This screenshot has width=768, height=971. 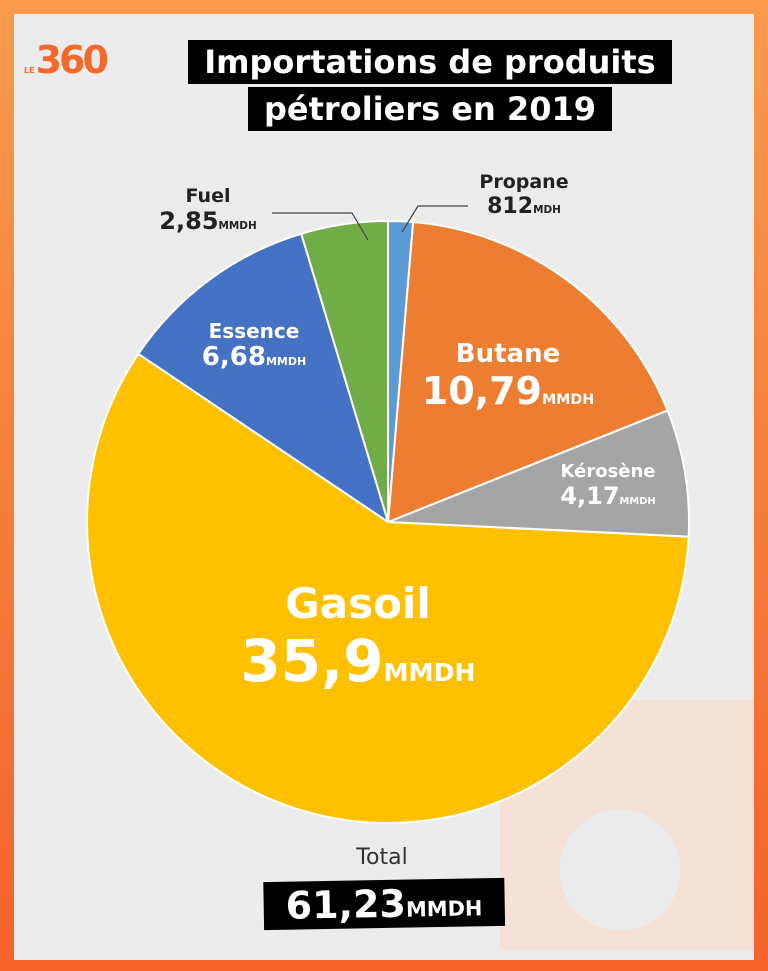 I want to click on pie-slice-propane, so click(x=401, y=371).